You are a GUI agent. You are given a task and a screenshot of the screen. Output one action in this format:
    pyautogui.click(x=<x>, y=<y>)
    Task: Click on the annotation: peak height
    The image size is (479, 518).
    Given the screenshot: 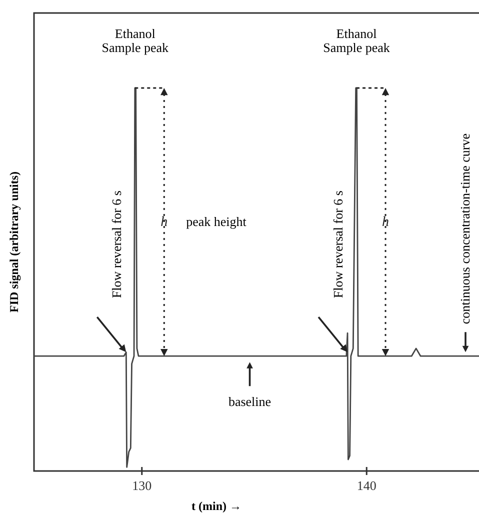 What is the action you would take?
    pyautogui.click(x=216, y=222)
    